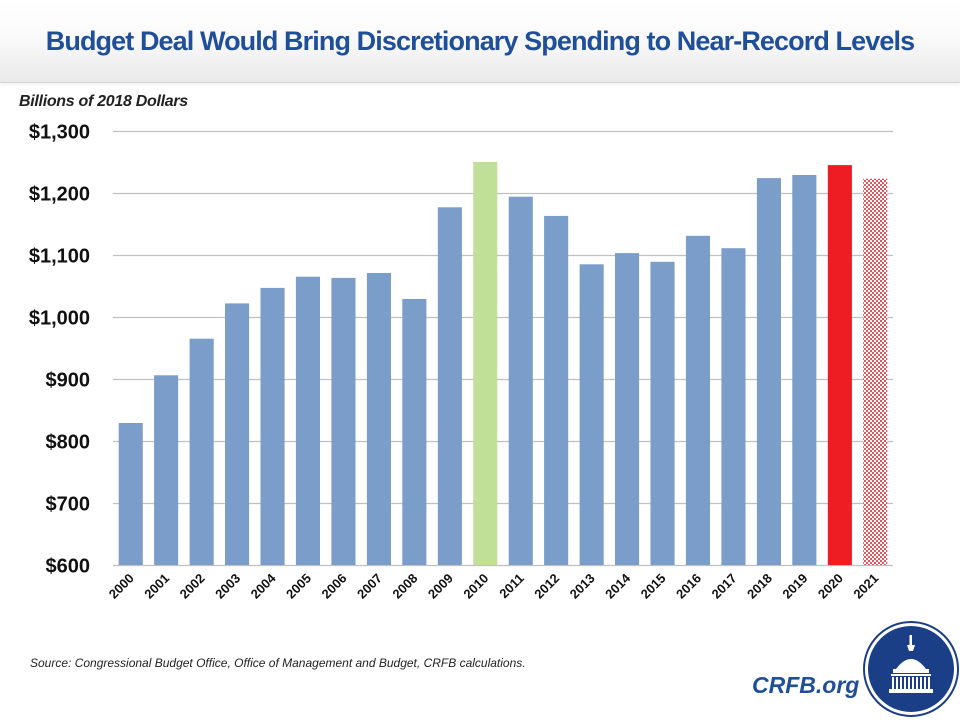 The image size is (960, 720). Describe the element at coordinates (556, 390) in the screenshot. I see `bar-2012` at that location.